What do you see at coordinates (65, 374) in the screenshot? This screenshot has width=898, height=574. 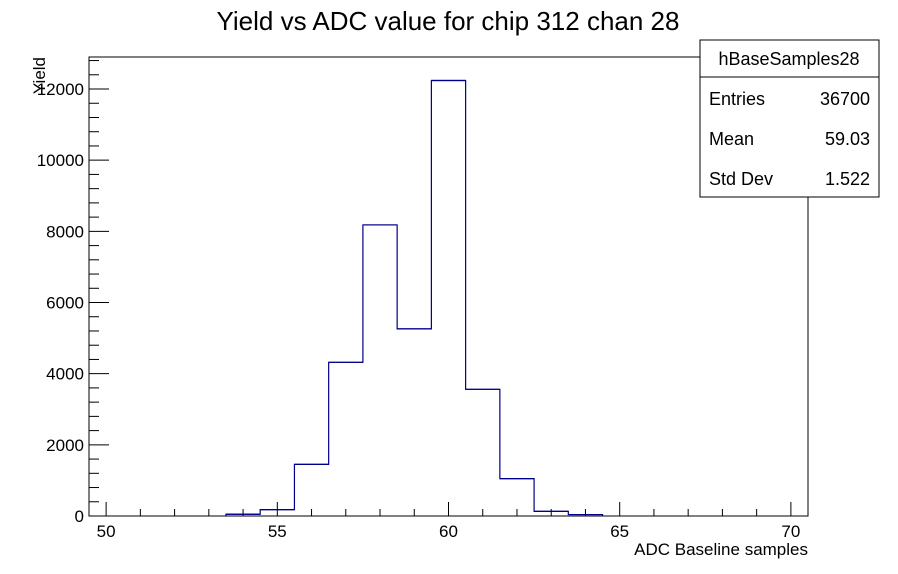 I see `y-tick-label: 4000` at bounding box center [65, 374].